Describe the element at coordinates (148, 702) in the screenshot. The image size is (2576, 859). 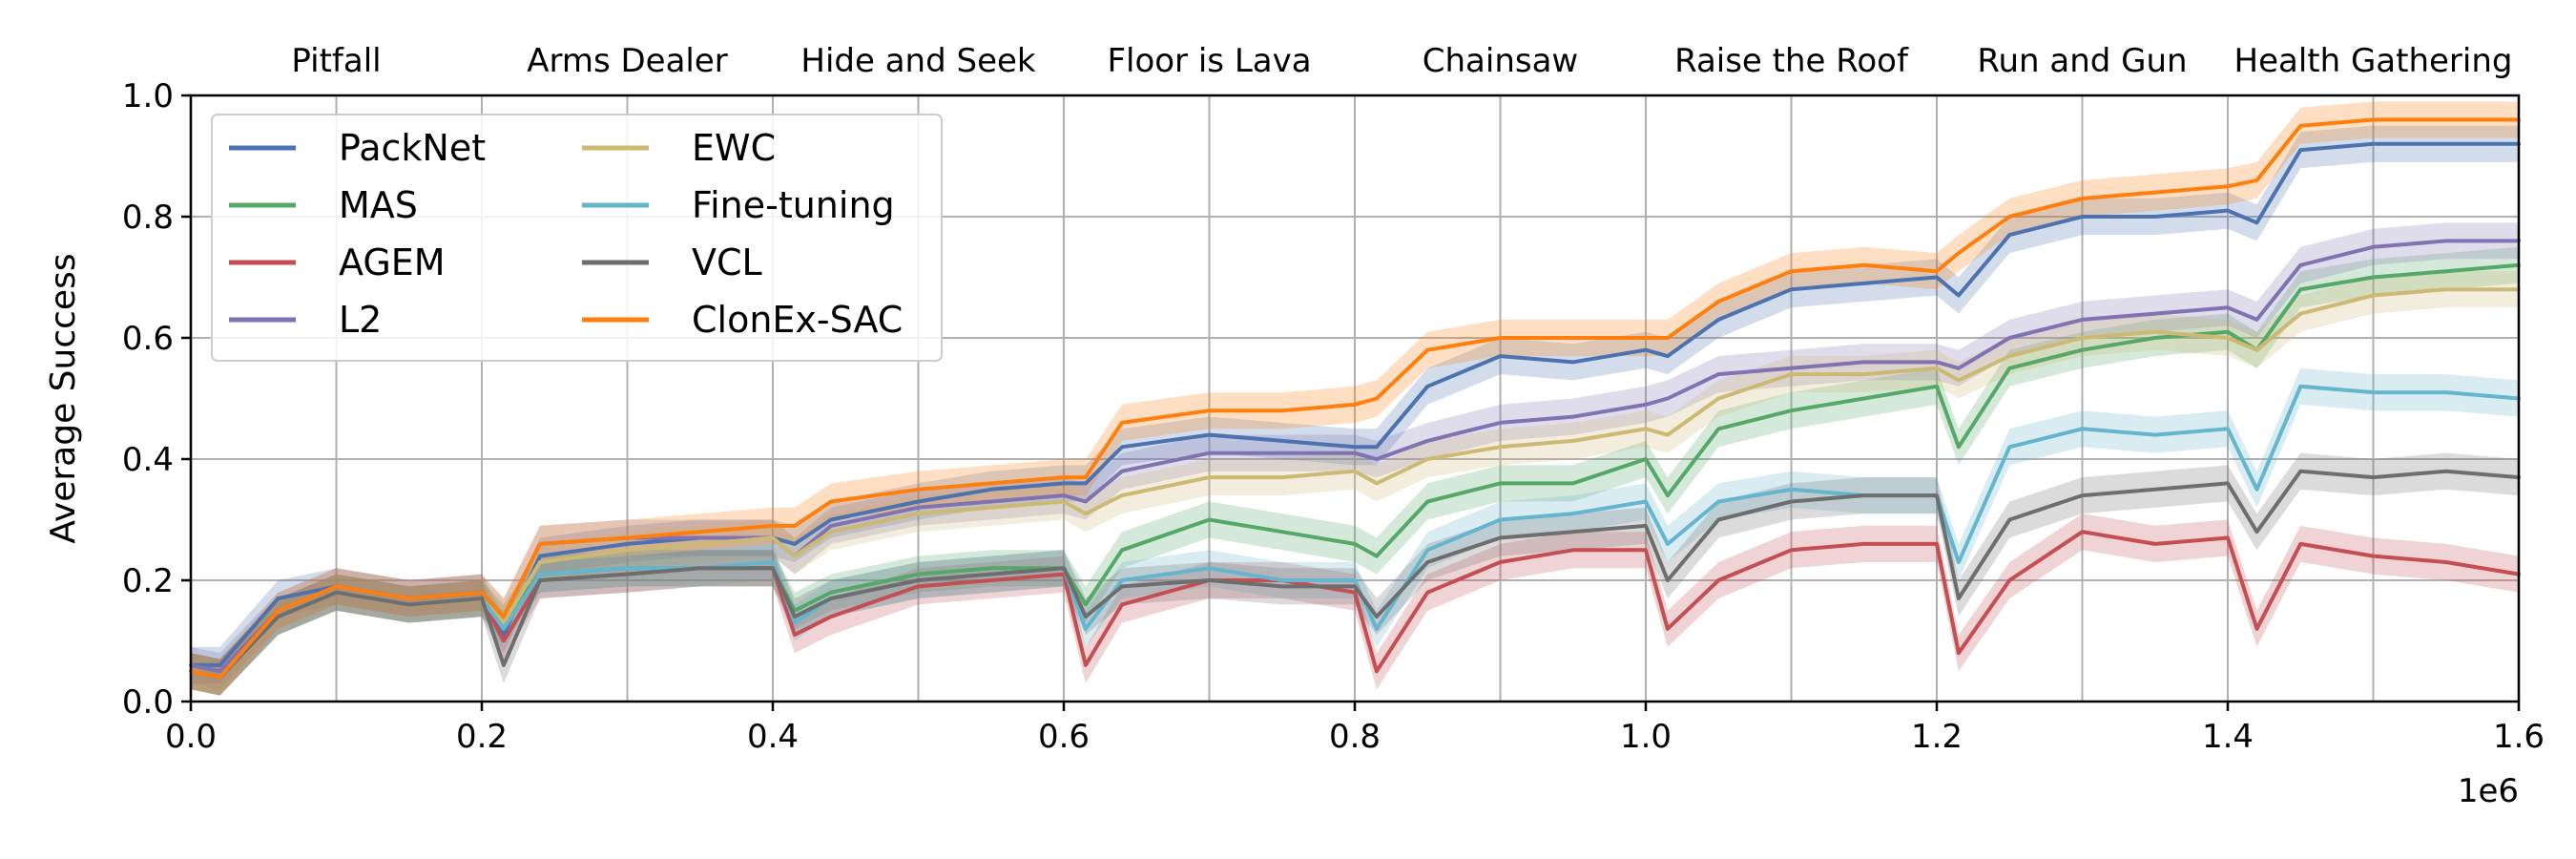
I see `y-tick-label: 0.0` at that location.